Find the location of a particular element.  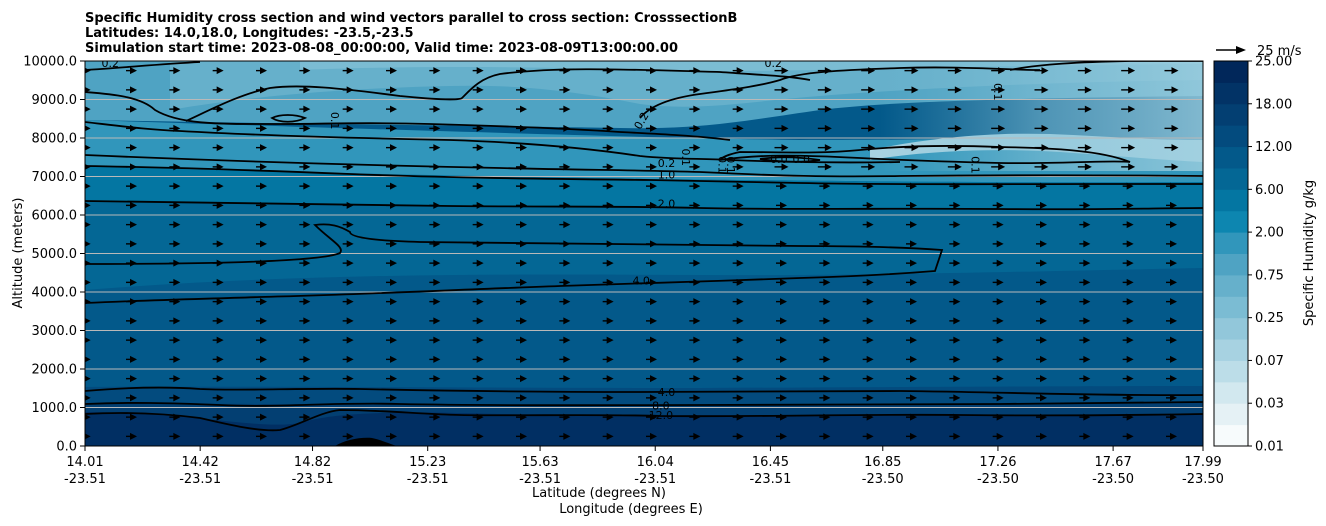

colorbar-segment is located at coordinates (1231, 178).